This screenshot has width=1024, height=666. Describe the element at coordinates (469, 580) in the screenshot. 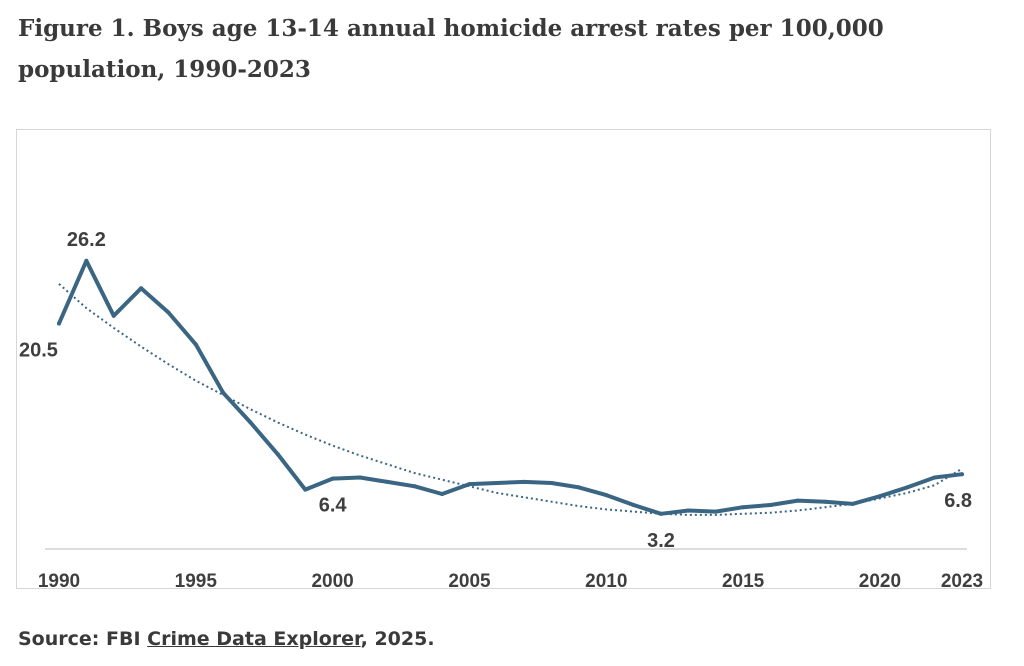

I see `x-tick-label: 2005` at that location.